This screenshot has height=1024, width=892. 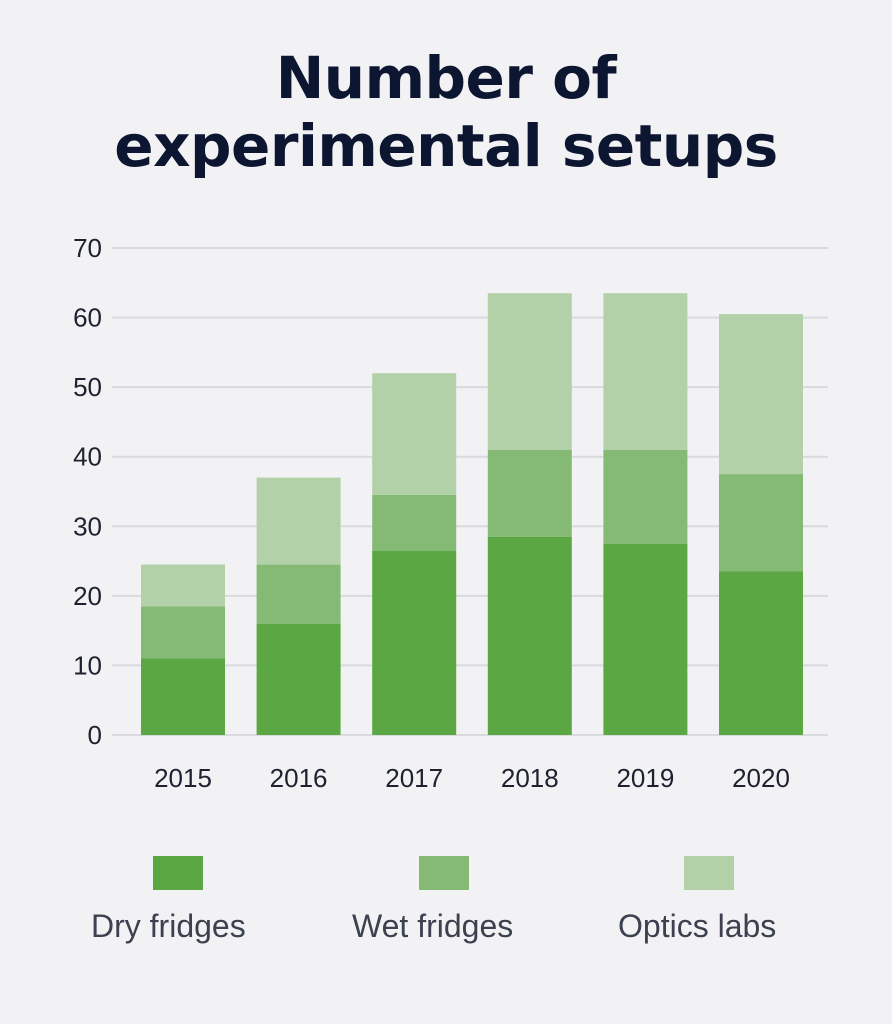 What do you see at coordinates (433, 926) in the screenshot?
I see `legend-label-wet-fridges: Wet fridges` at bounding box center [433, 926].